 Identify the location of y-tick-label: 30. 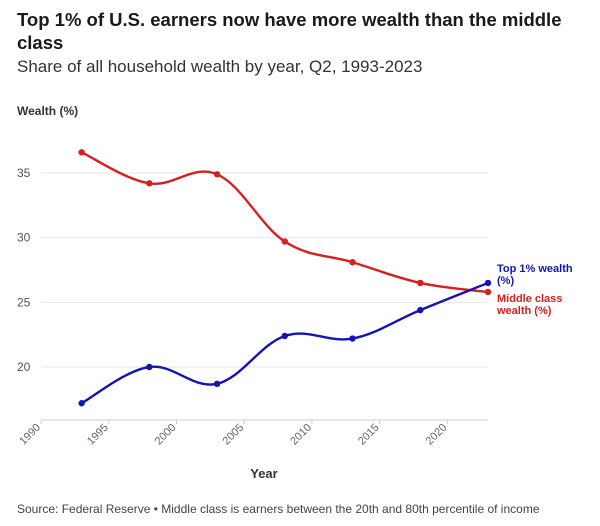
(24, 238).